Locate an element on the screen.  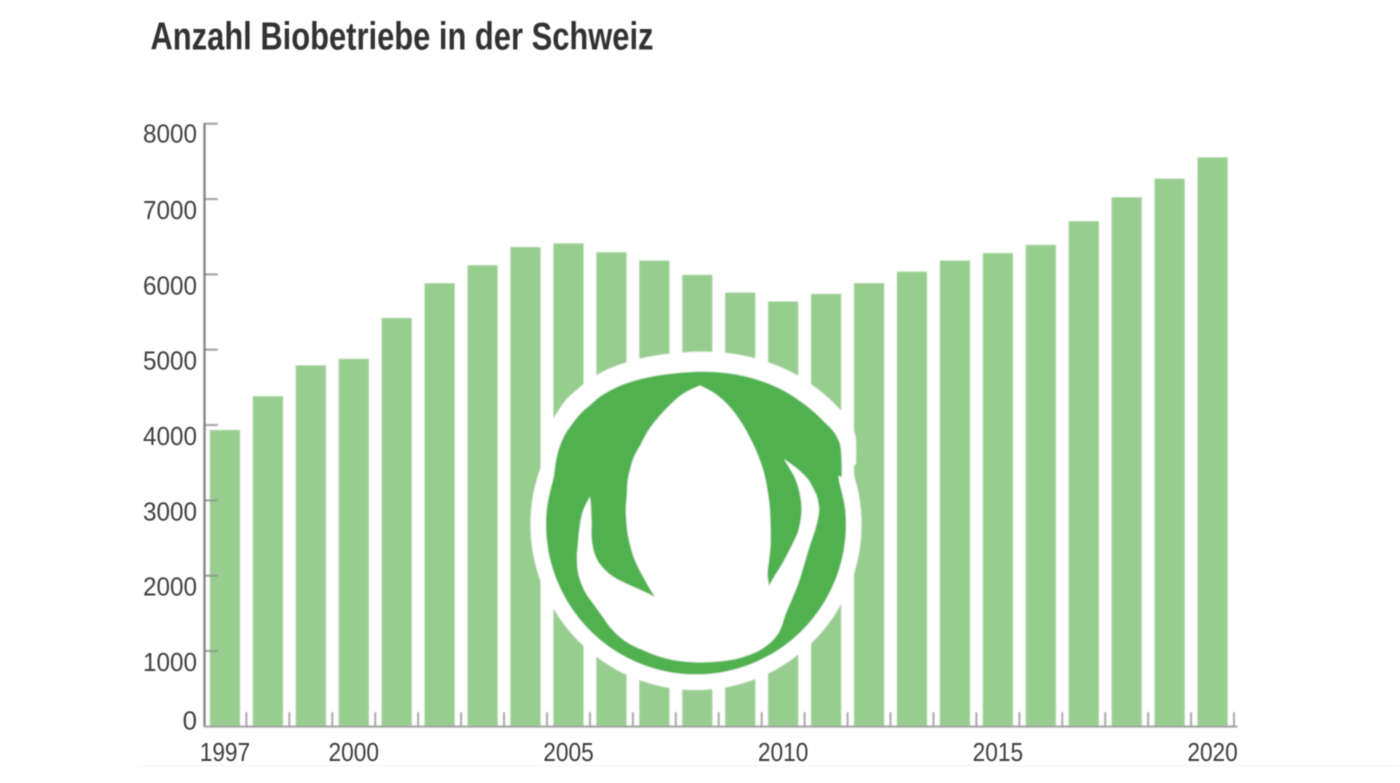
svg-text: 5000 is located at coordinates (170, 362).